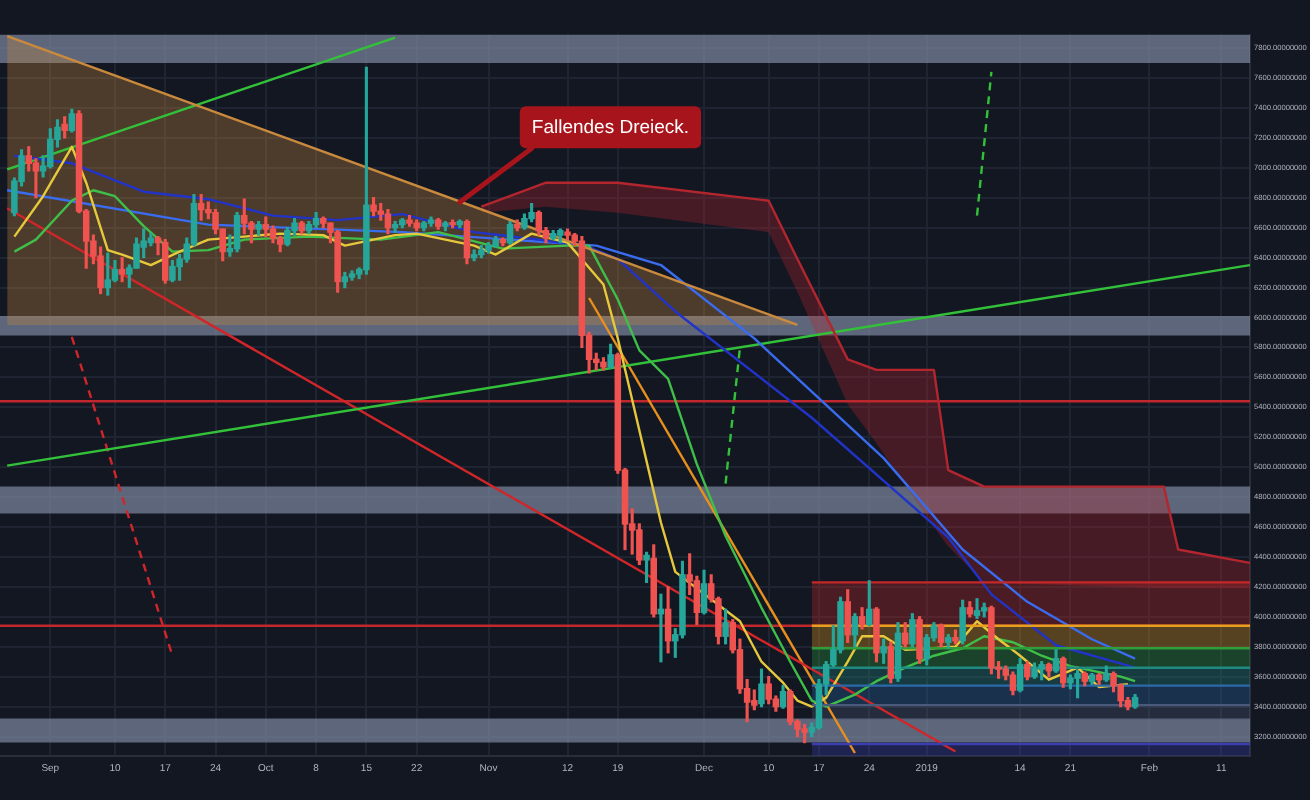  I want to click on candlestick, so click(977, 608).